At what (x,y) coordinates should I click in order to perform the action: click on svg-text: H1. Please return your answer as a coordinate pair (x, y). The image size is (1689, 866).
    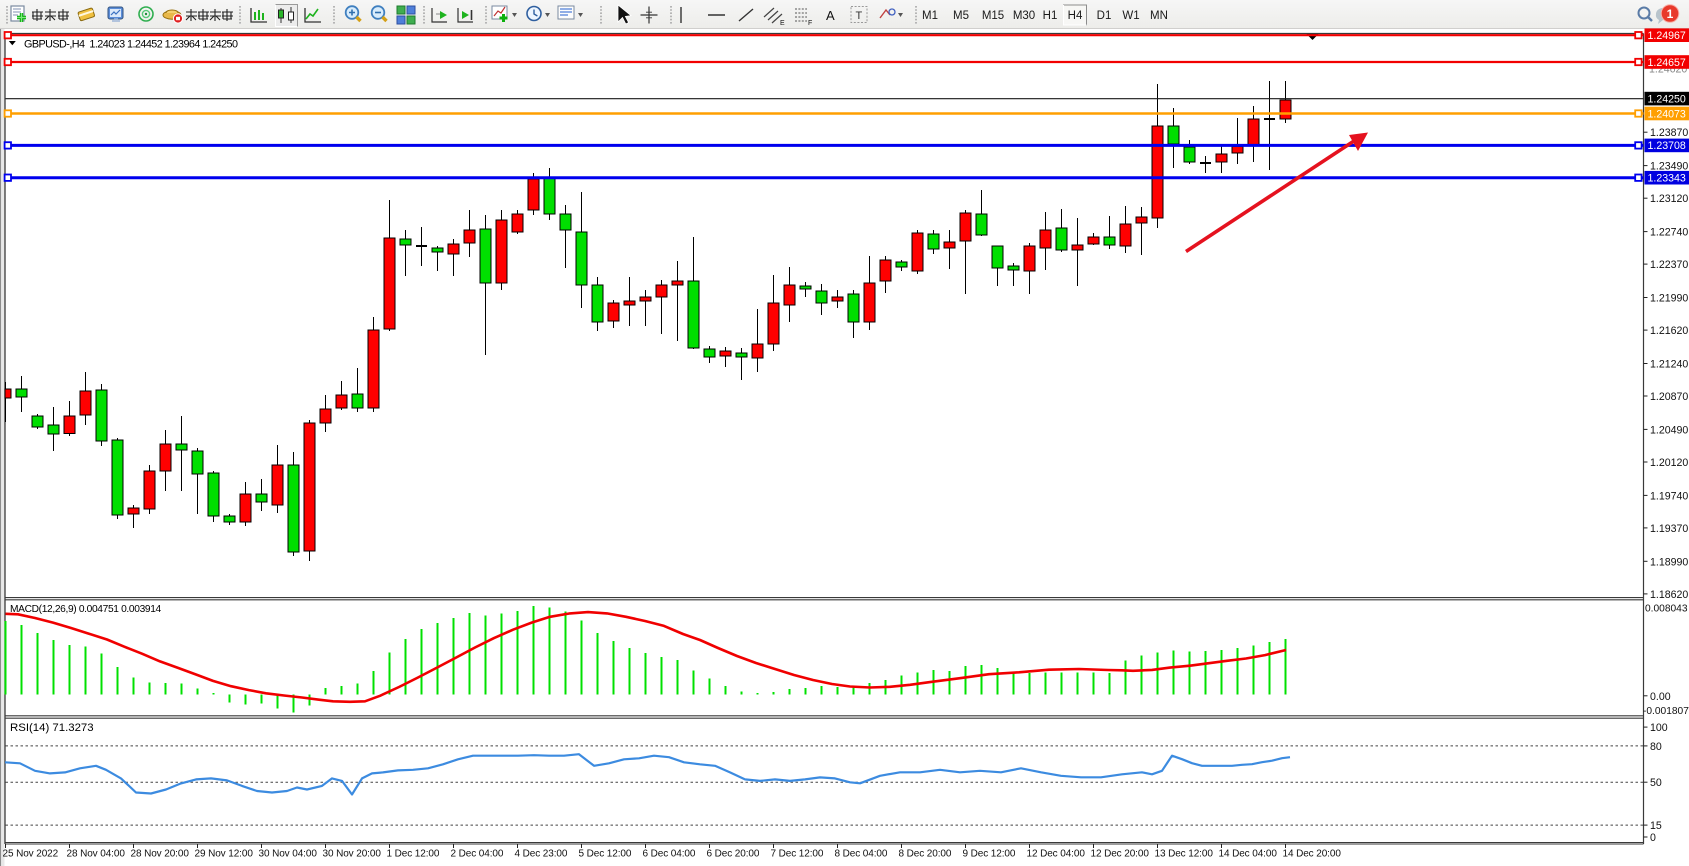
    Looking at the image, I should click on (1050, 16).